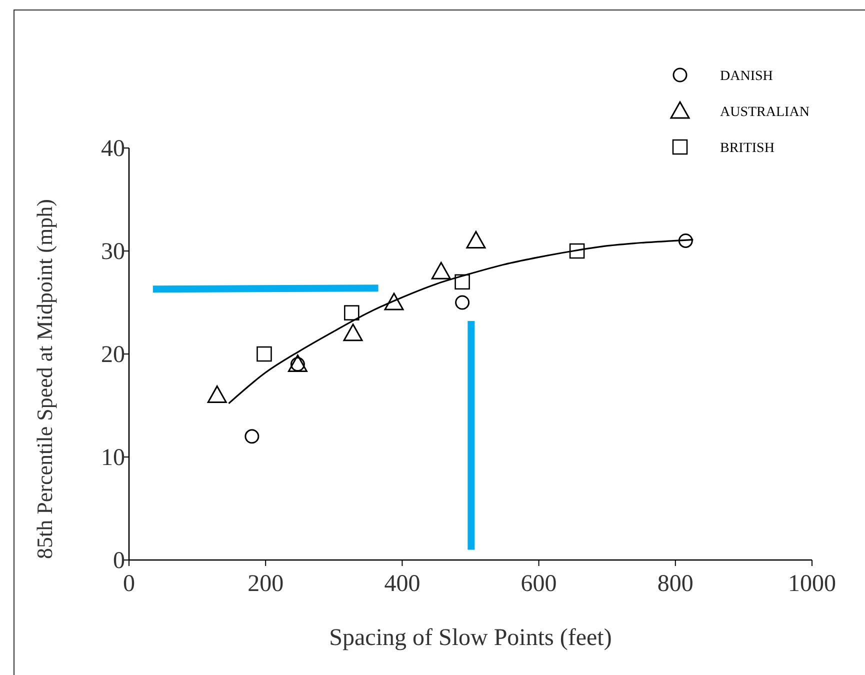  I want to click on y-tick-label: 0, so click(119, 561).